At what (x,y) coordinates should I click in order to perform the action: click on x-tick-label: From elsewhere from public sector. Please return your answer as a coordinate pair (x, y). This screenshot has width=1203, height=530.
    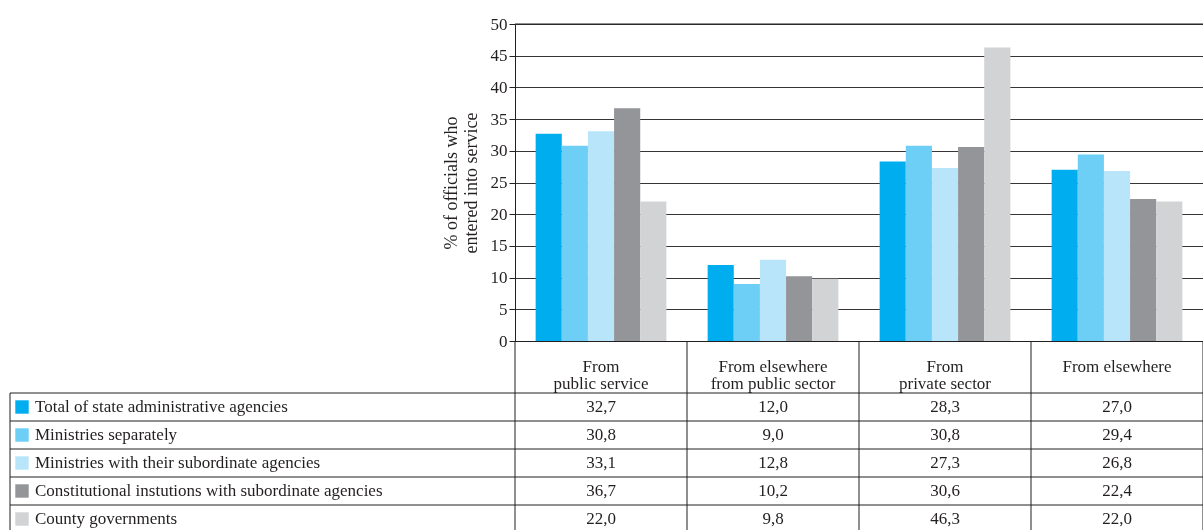
    Looking at the image, I should click on (773, 375).